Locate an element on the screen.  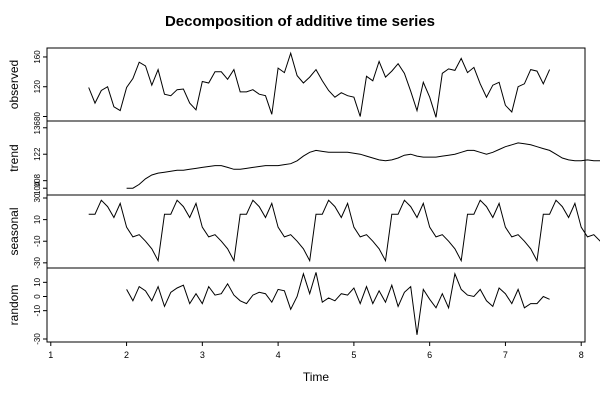
x-tick-label: 5 is located at coordinates (353, 355).